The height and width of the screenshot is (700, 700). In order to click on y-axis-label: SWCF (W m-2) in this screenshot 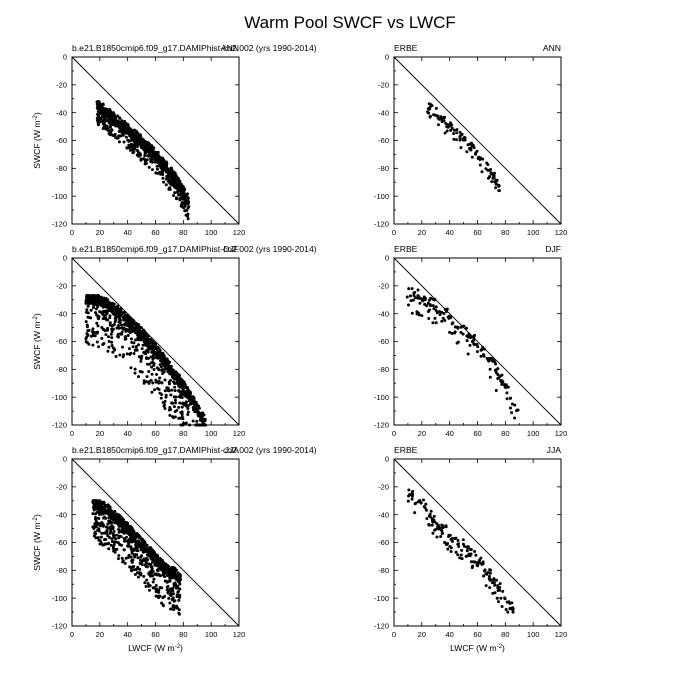, I will do `click(37, 341)`.